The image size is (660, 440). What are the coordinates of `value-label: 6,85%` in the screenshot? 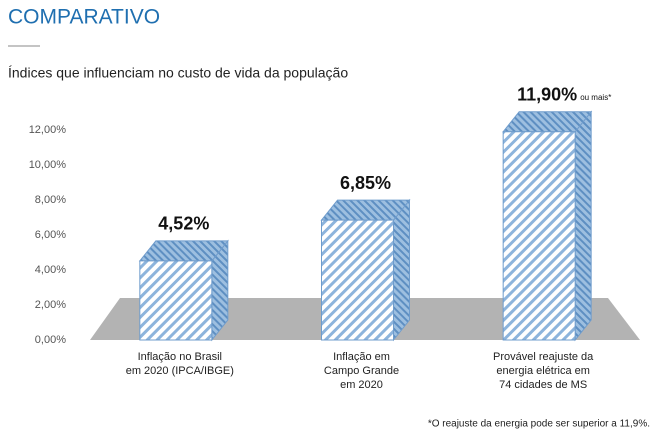 It's located at (365, 183).